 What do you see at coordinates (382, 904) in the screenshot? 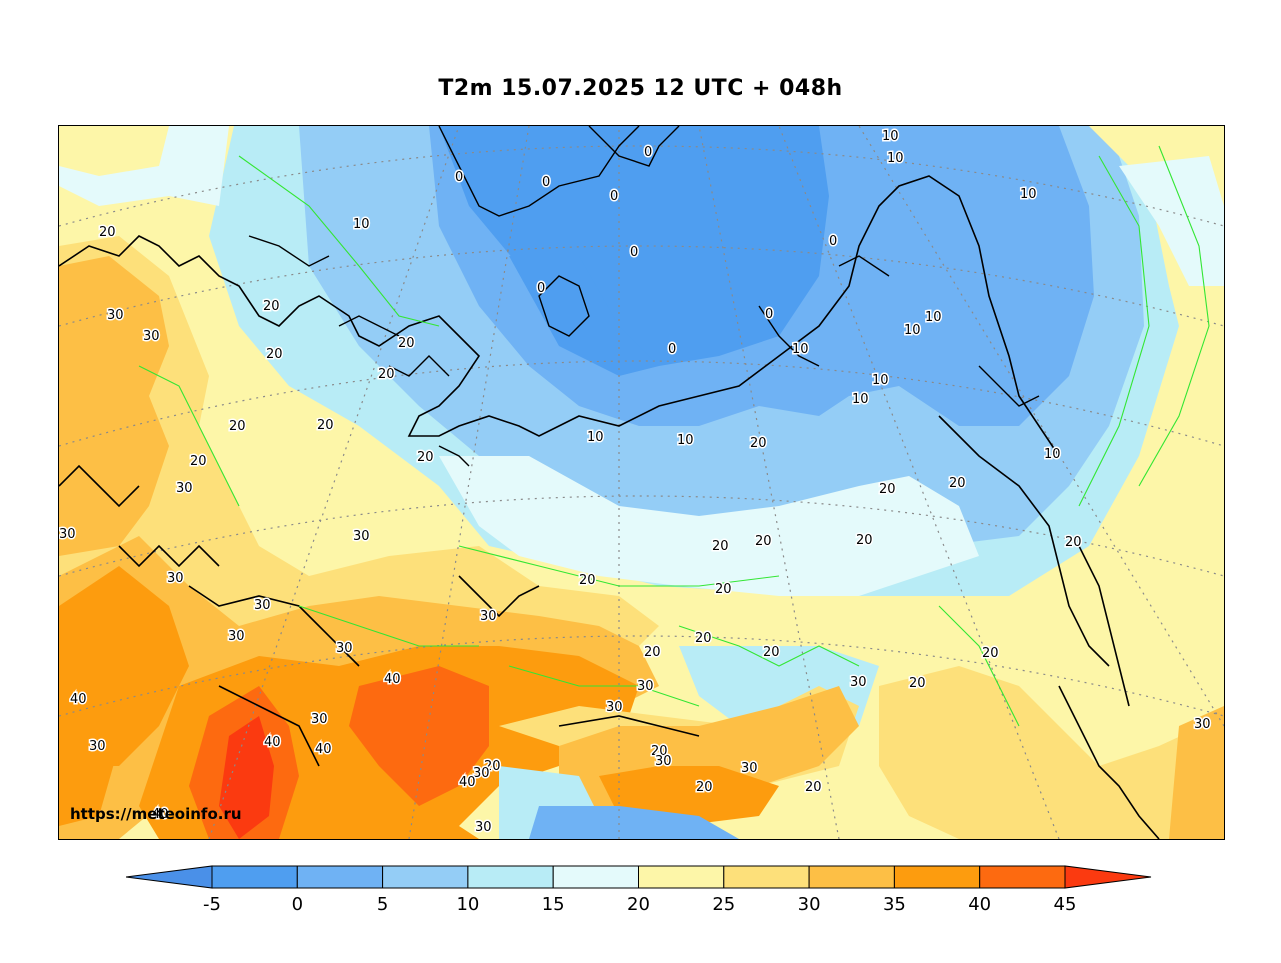
I see `legend-tick-label: 5` at bounding box center [382, 904].